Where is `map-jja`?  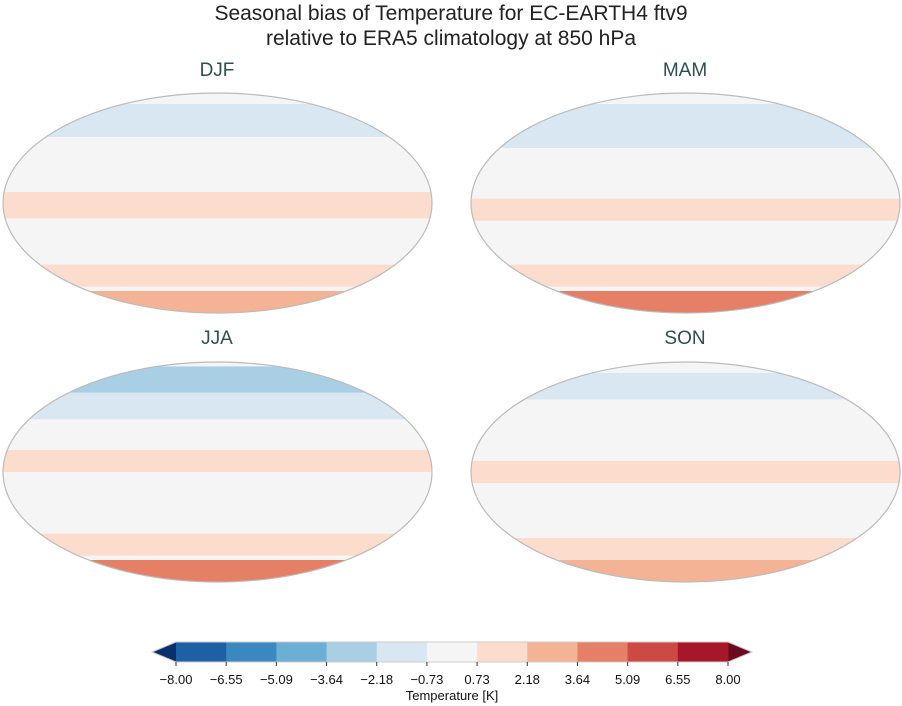
map-jja is located at coordinates (217, 472).